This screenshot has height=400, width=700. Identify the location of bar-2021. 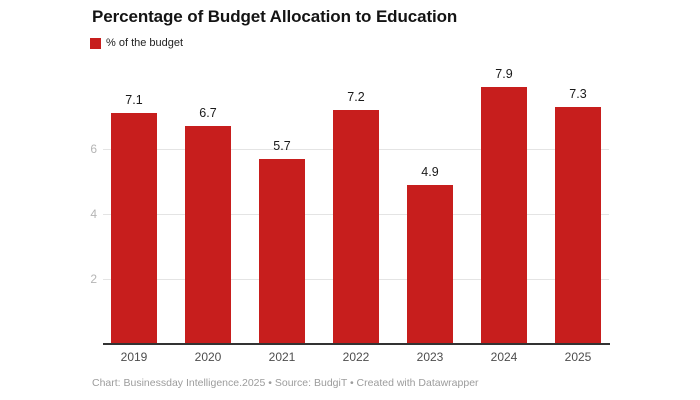
(282, 251).